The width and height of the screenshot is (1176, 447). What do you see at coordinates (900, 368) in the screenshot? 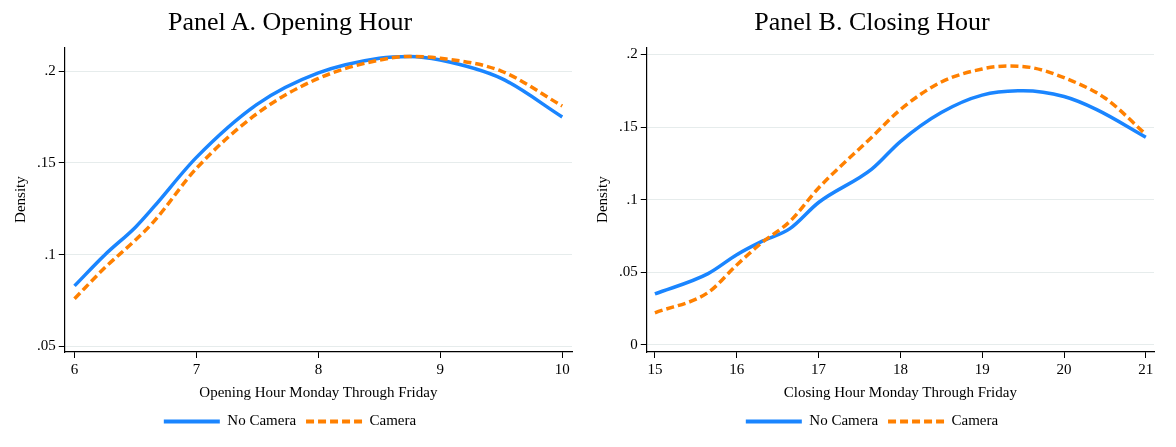
I see `x-tick-label: 18` at bounding box center [900, 368].